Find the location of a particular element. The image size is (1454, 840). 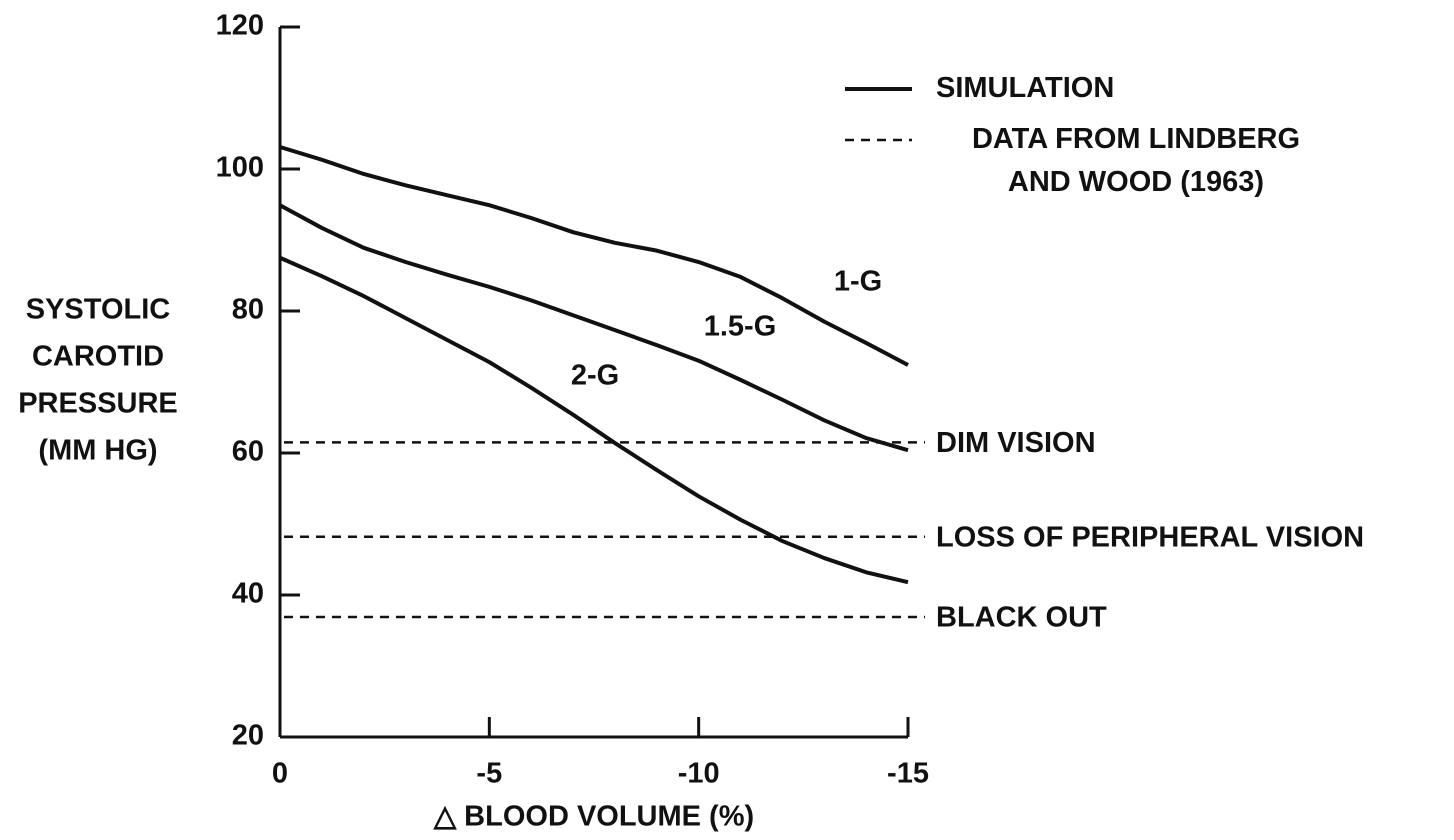

series-label: 1.5-G is located at coordinates (740, 327).